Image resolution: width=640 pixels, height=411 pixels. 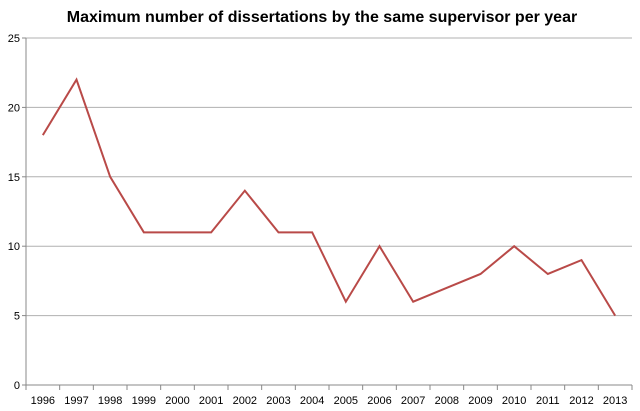 What do you see at coordinates (581, 401) in the screenshot?
I see `x-tick-label: 2012` at bounding box center [581, 401].